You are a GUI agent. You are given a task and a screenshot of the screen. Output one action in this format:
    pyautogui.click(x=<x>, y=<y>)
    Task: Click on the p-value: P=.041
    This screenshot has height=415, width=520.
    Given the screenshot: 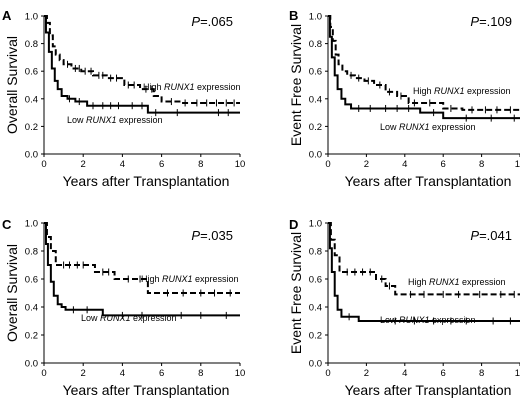 What is the action you would take?
    pyautogui.click(x=491, y=235)
    